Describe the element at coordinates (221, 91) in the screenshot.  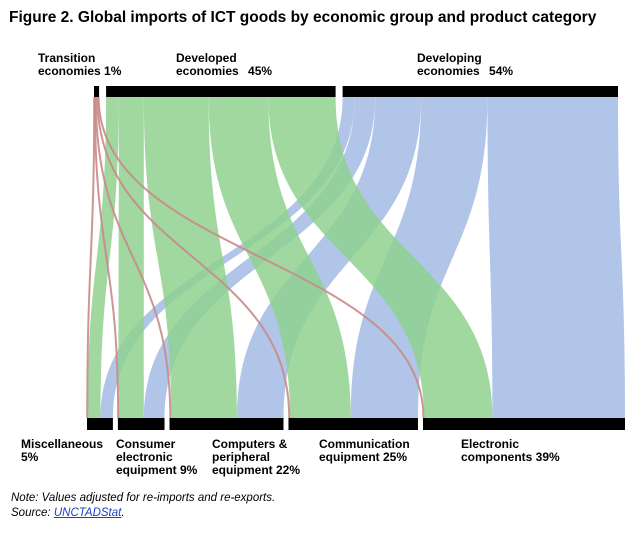
I see `bar-source-developed` at that location.